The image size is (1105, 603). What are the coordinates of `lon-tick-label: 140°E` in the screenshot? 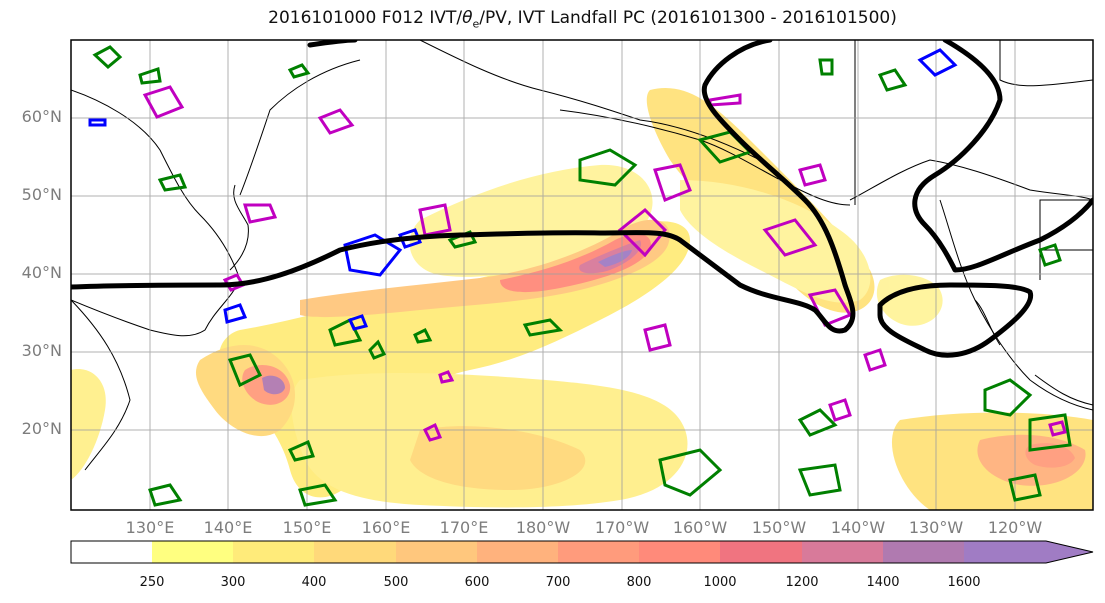 It's located at (228, 527).